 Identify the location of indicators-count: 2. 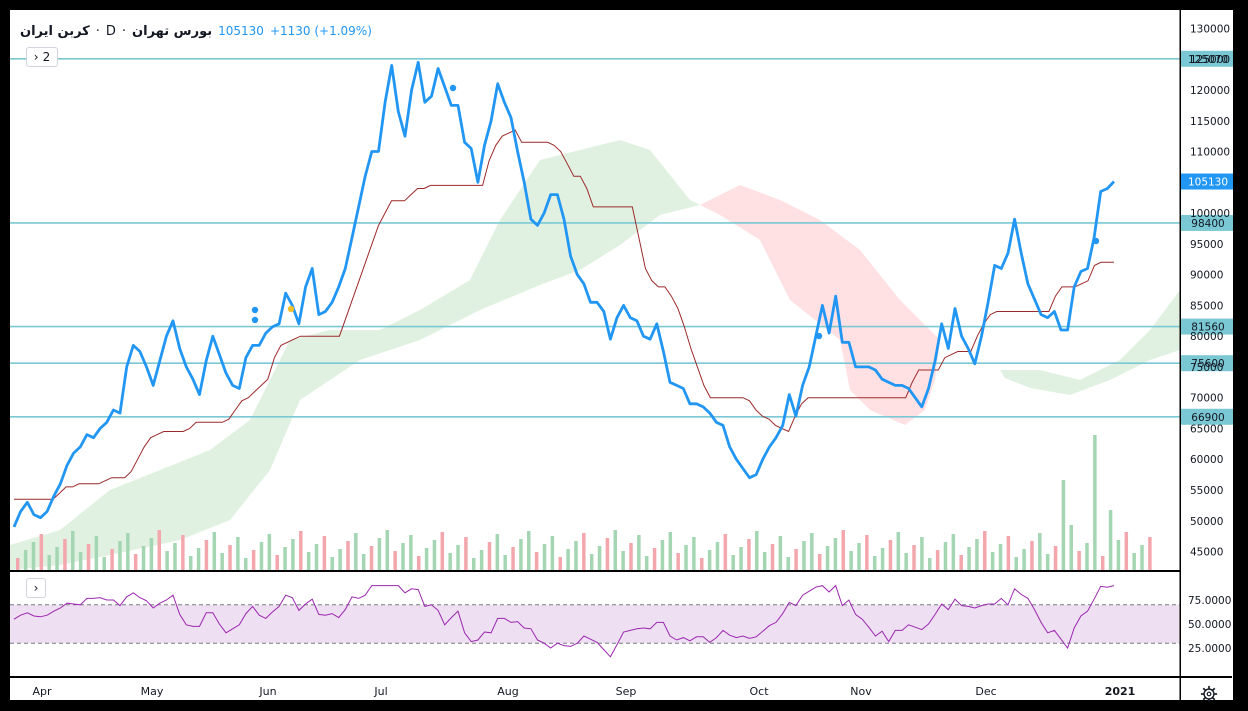
(46, 57).